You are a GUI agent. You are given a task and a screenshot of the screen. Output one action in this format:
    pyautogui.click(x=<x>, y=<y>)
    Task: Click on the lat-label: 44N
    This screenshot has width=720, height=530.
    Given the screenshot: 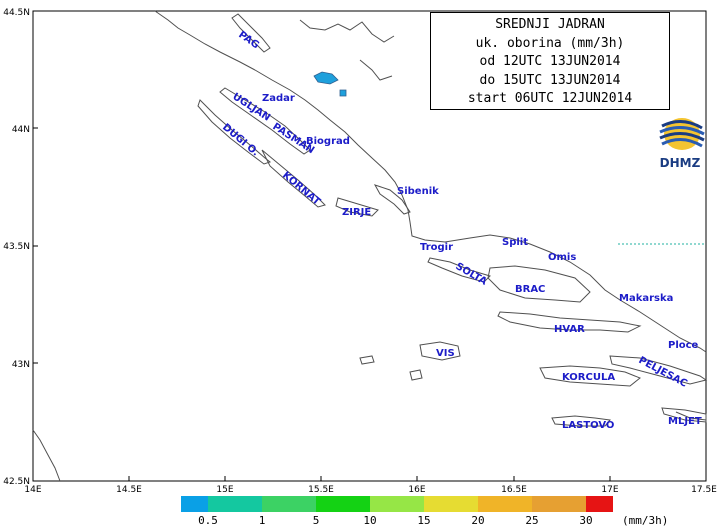 What is the action you would take?
    pyautogui.click(x=21, y=130)
    